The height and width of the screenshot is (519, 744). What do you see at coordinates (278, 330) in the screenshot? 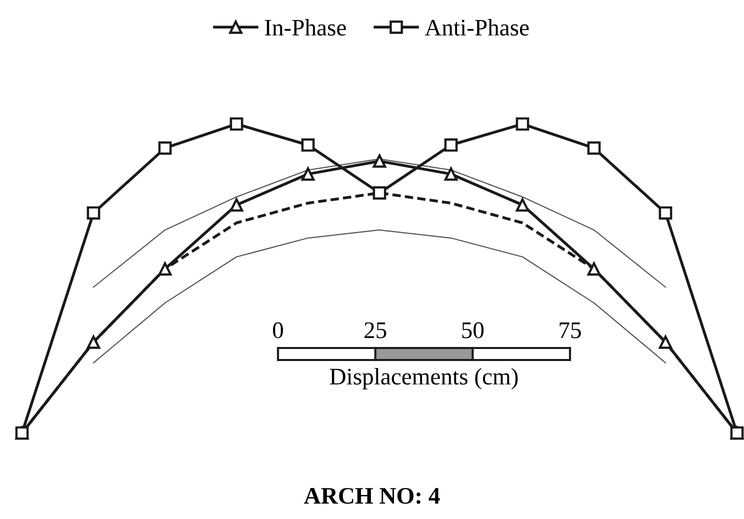
I see `annotation: 0` at bounding box center [278, 330].